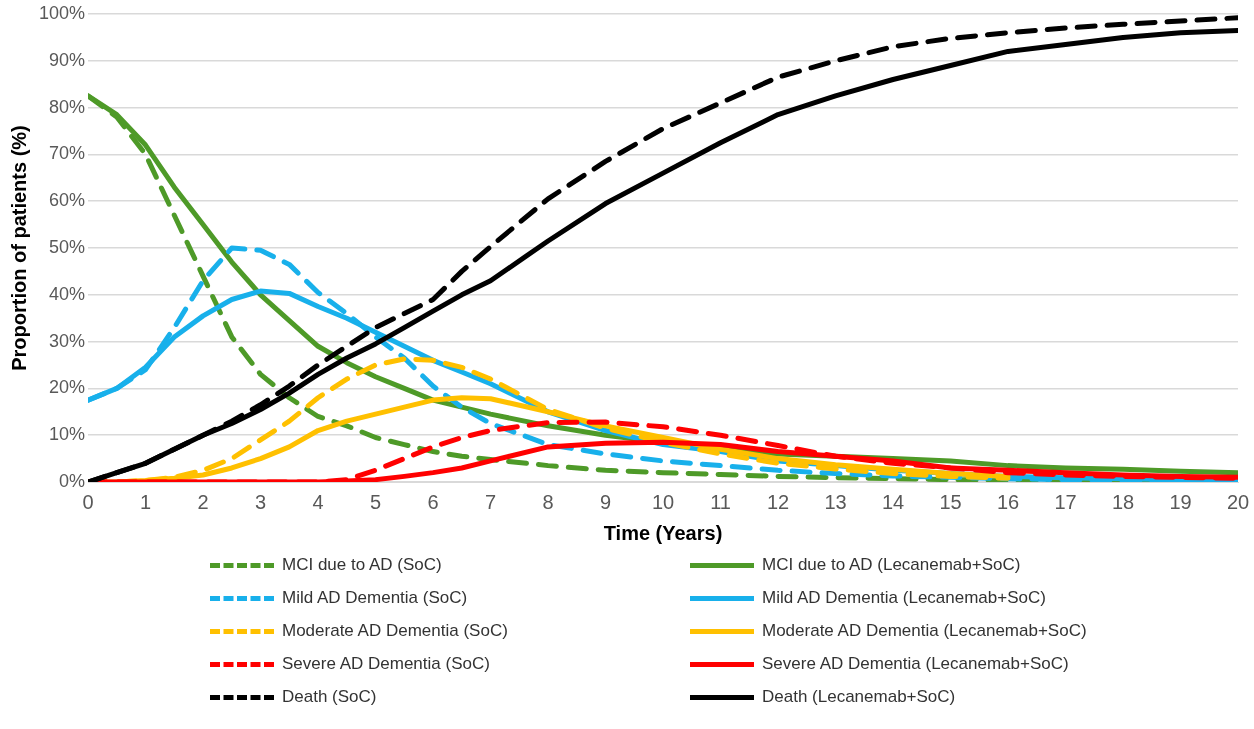 This screenshot has width=1254, height=729. What do you see at coordinates (329, 697) in the screenshot?
I see `legend-label: Death (SoC)` at bounding box center [329, 697].